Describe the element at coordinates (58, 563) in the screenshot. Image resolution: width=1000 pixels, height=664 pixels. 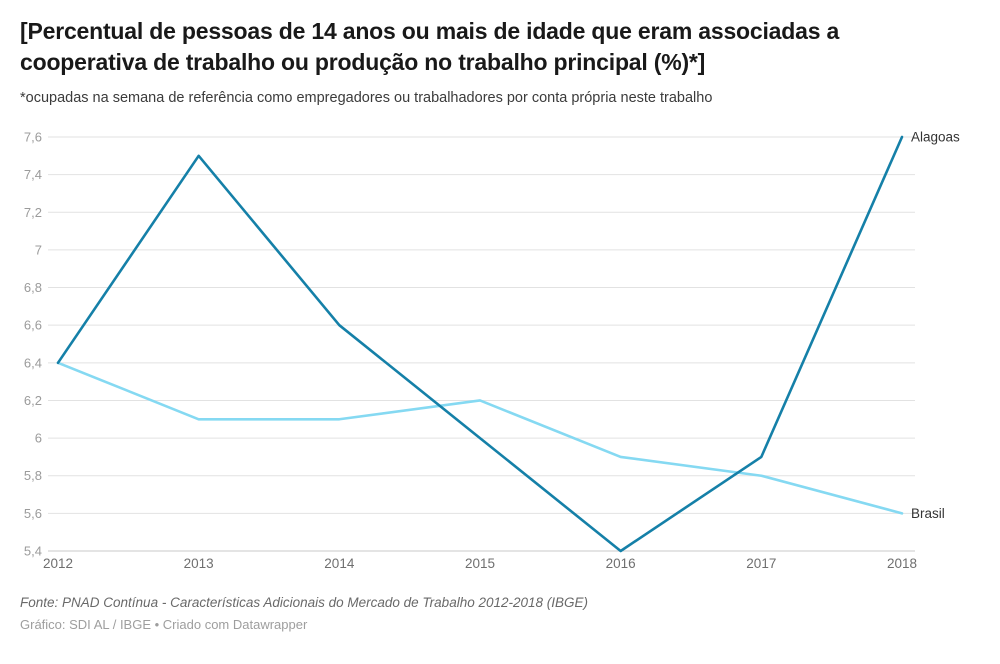
I see `x-tick-label: 2012` at that location.